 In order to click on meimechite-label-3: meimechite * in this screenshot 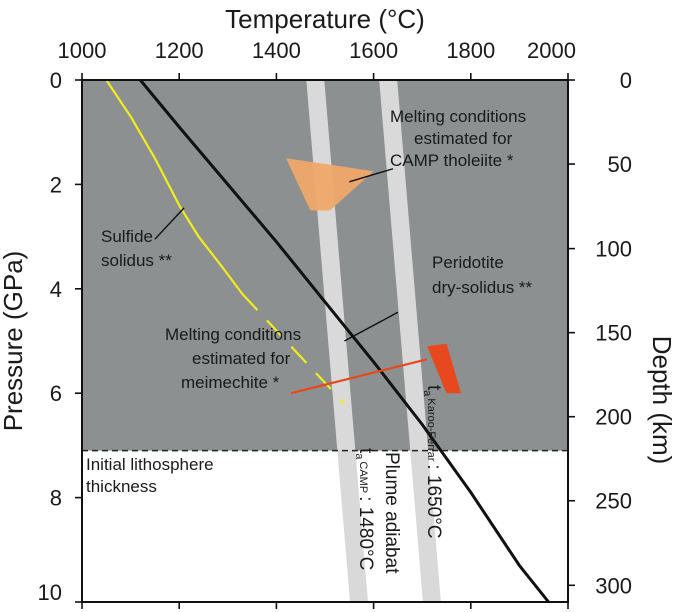, I will do `click(230, 382)`.